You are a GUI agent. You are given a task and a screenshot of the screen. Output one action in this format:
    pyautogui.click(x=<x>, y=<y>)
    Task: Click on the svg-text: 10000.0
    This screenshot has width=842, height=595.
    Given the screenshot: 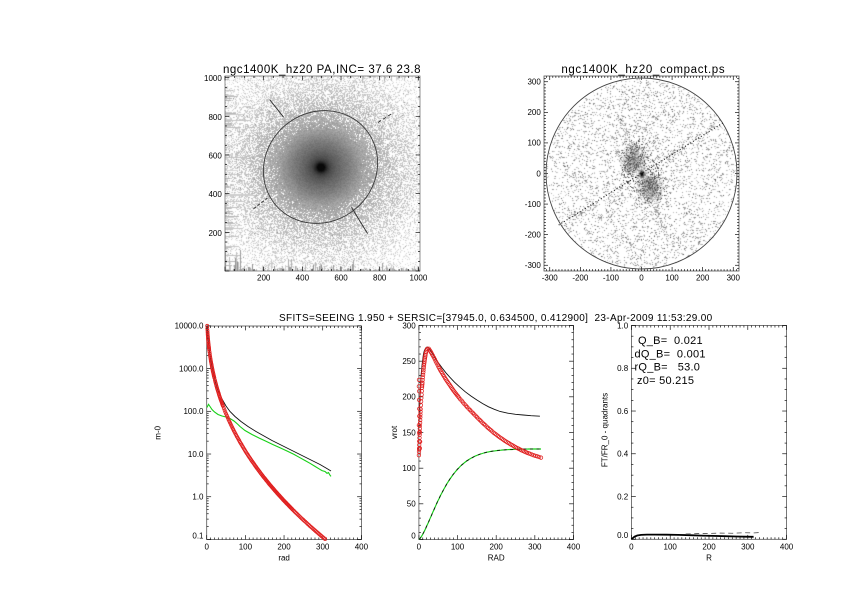 What is the action you would take?
    pyautogui.click(x=189, y=326)
    